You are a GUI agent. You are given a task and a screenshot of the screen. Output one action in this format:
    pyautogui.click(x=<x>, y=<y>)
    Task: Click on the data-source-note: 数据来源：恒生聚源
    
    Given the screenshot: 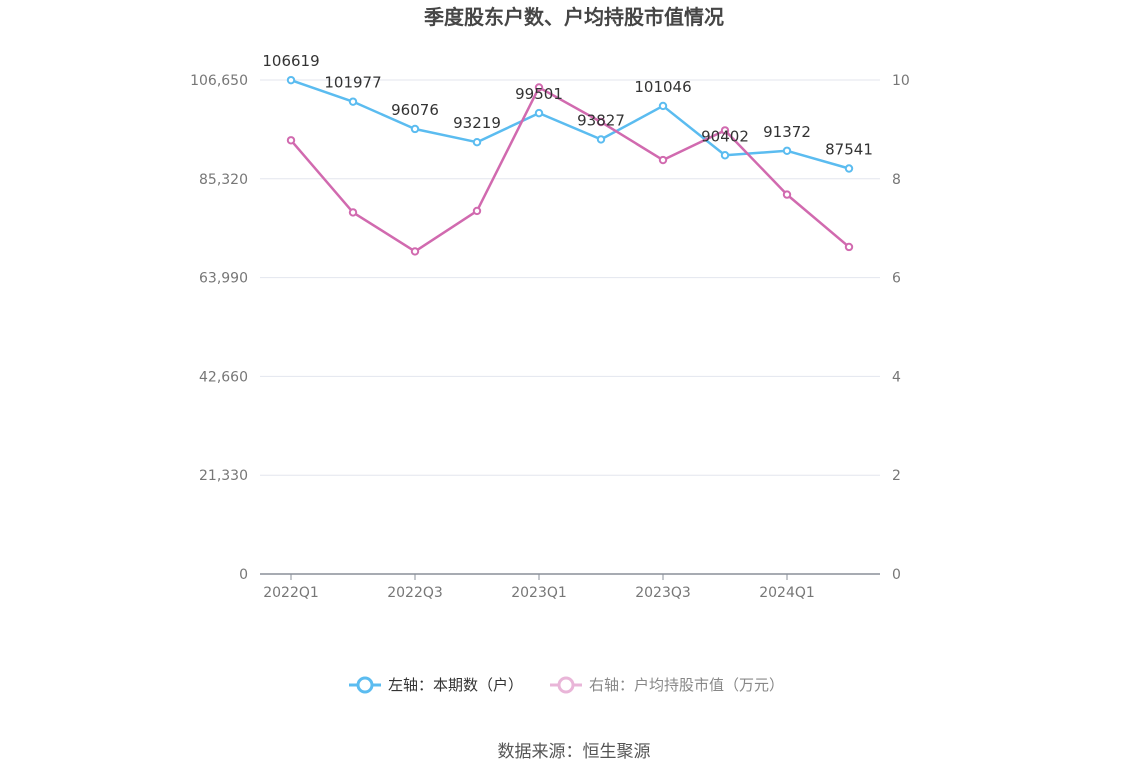 What is the action you would take?
    pyautogui.click(x=574, y=752)
    